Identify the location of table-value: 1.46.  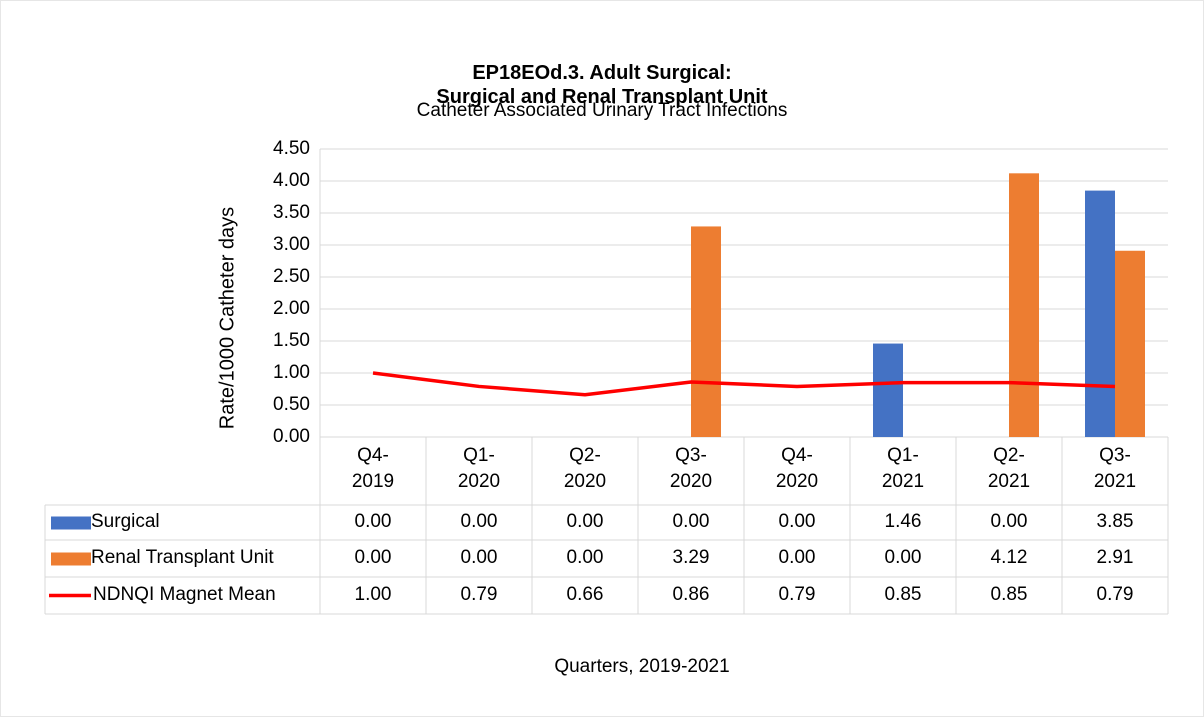
(903, 521).